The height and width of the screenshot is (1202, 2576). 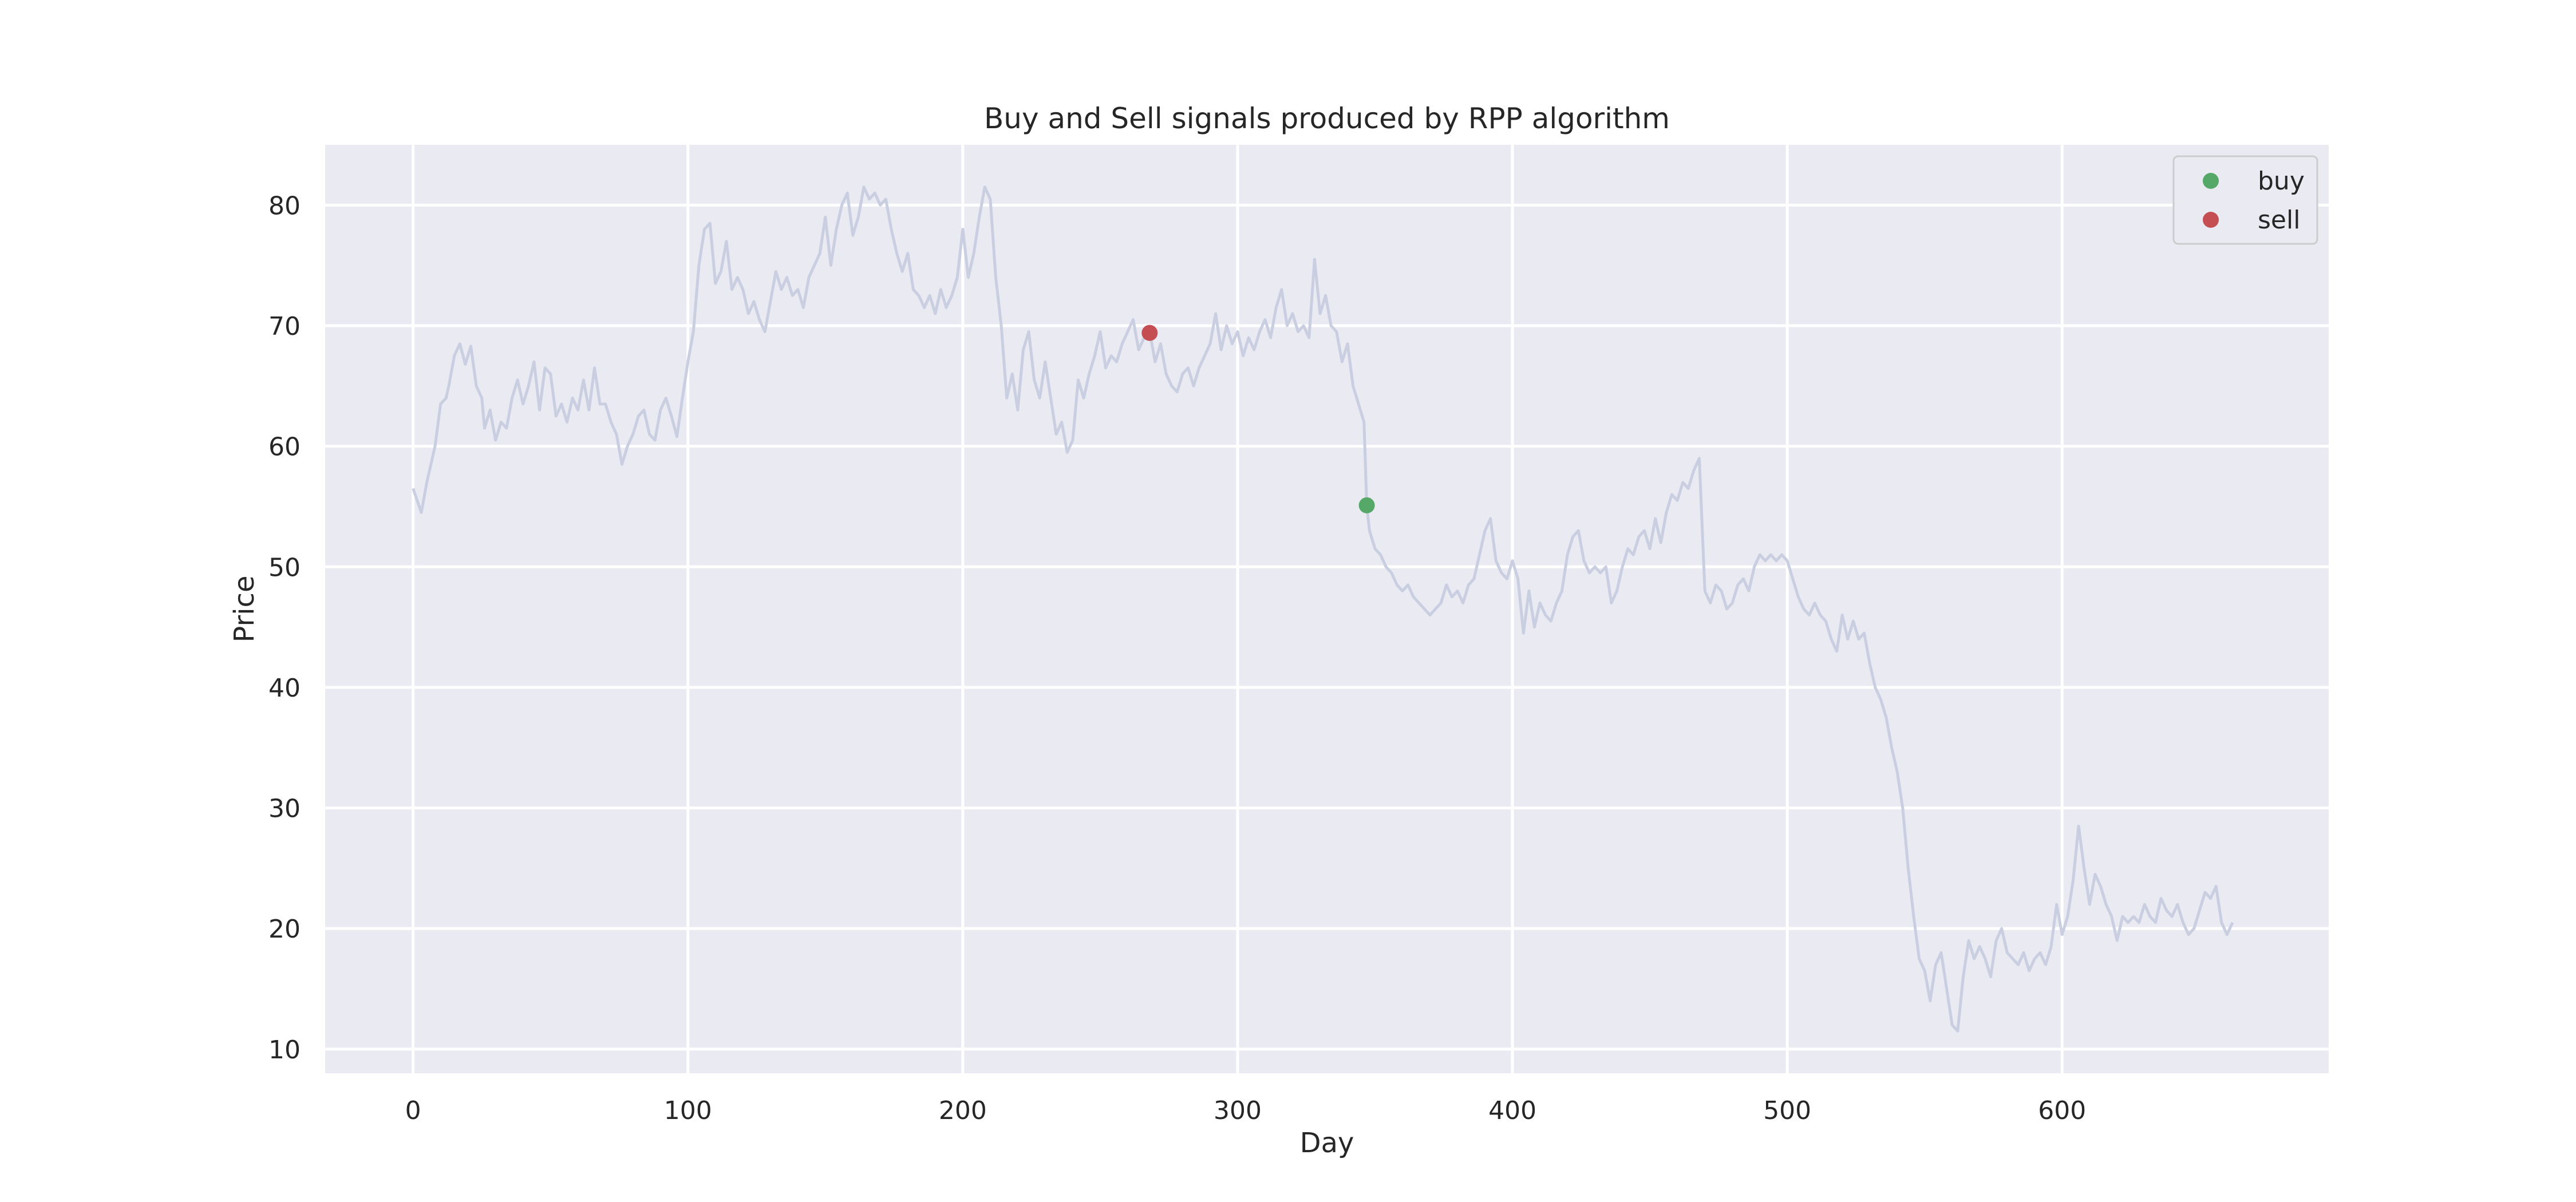 What do you see at coordinates (1366, 505) in the screenshot?
I see `buy-signal-marker` at bounding box center [1366, 505].